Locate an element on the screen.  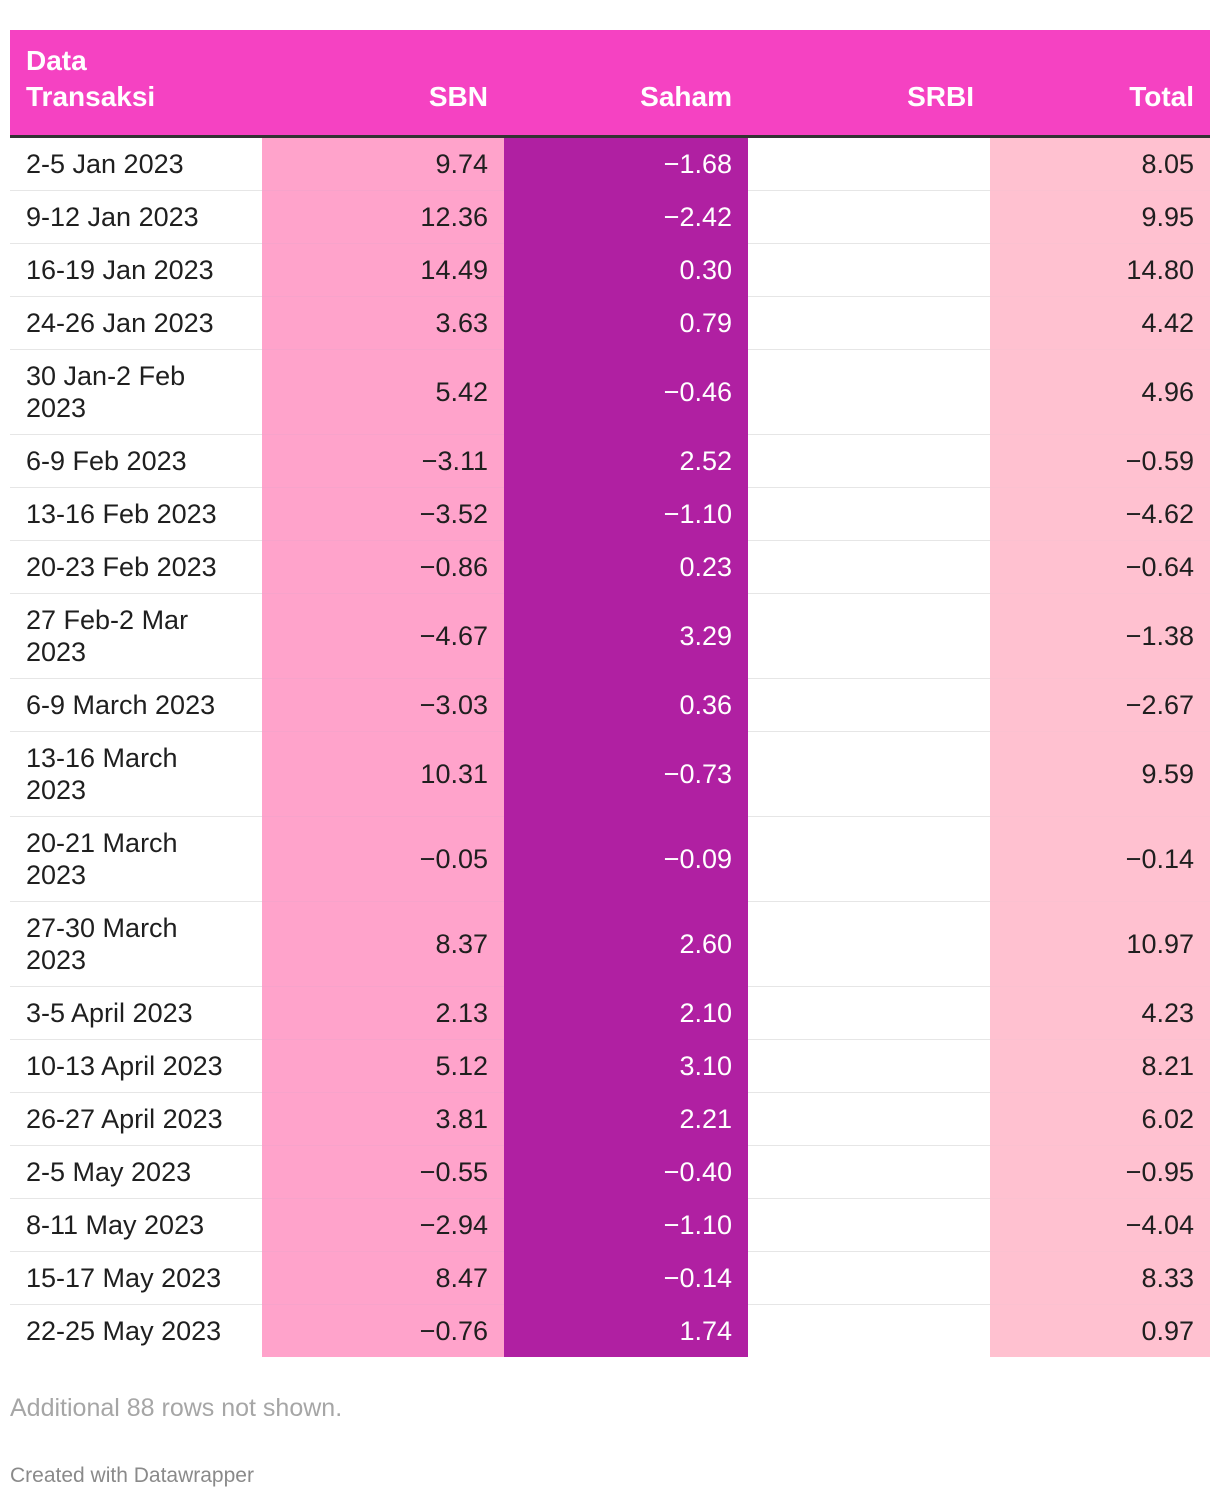
table-row: 8-11 May 2023 −2.94 −1.10 −4.04 is located at coordinates (610, 1225).